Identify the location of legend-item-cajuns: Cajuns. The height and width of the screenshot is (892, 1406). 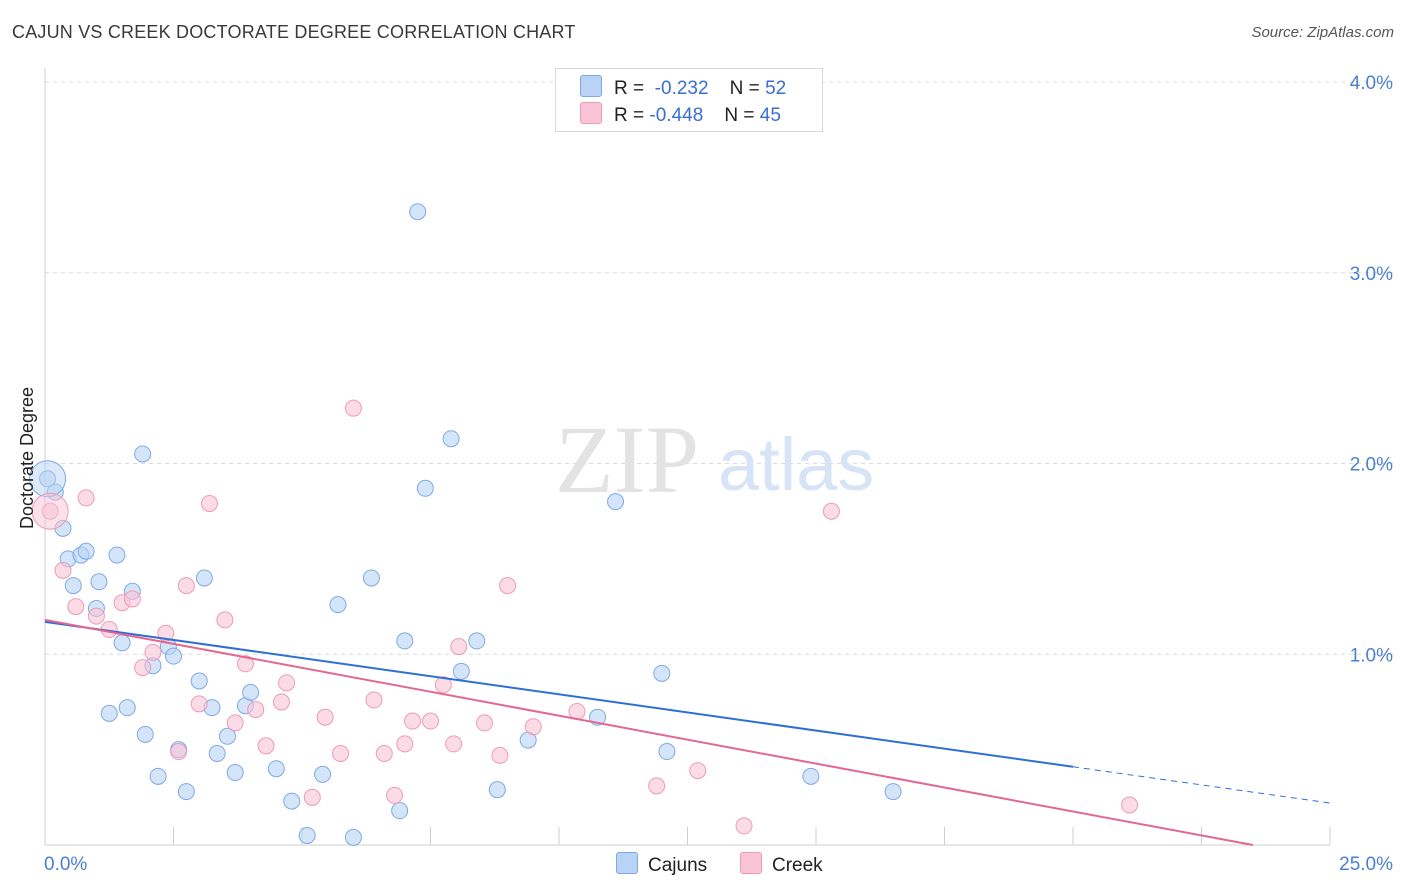
(661, 864).